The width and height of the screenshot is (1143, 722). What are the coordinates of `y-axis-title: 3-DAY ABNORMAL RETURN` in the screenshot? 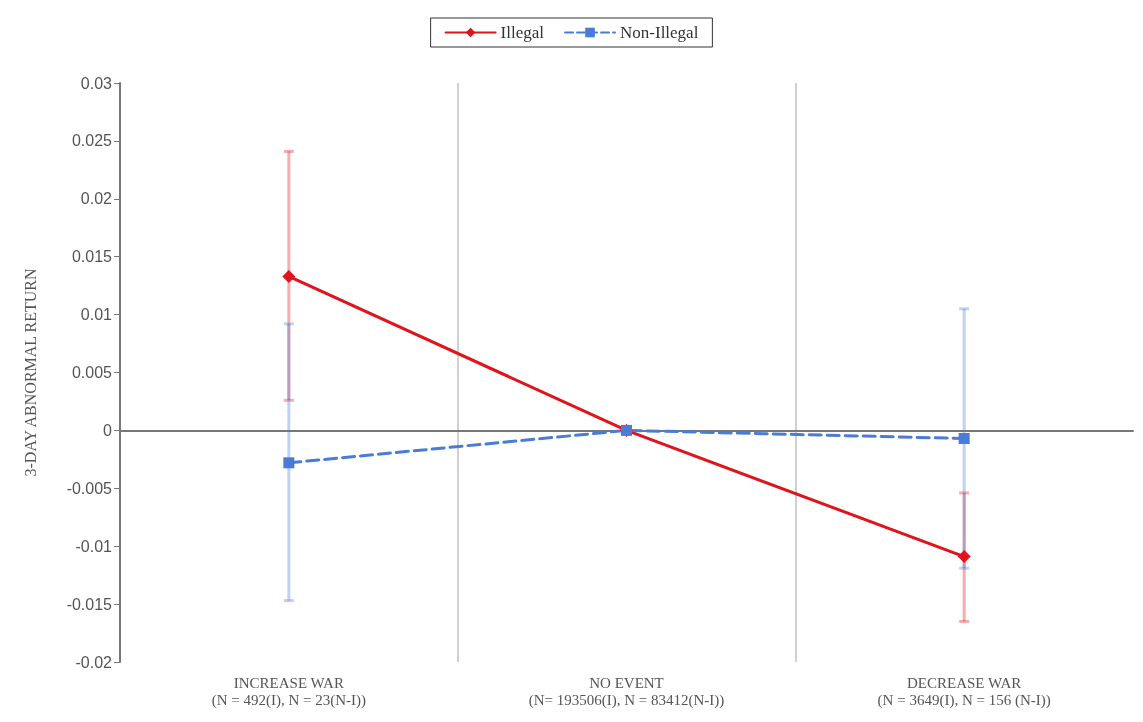 It's located at (30, 372).